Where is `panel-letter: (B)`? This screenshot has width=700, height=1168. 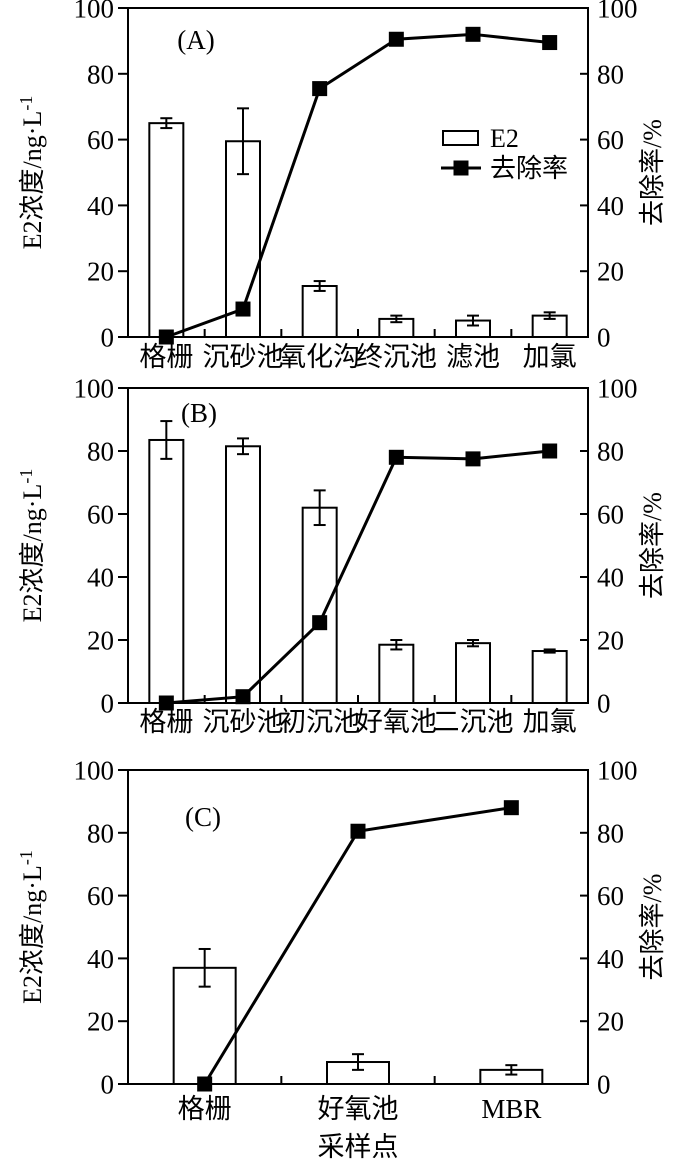
panel-letter: (B) is located at coordinates (199, 413).